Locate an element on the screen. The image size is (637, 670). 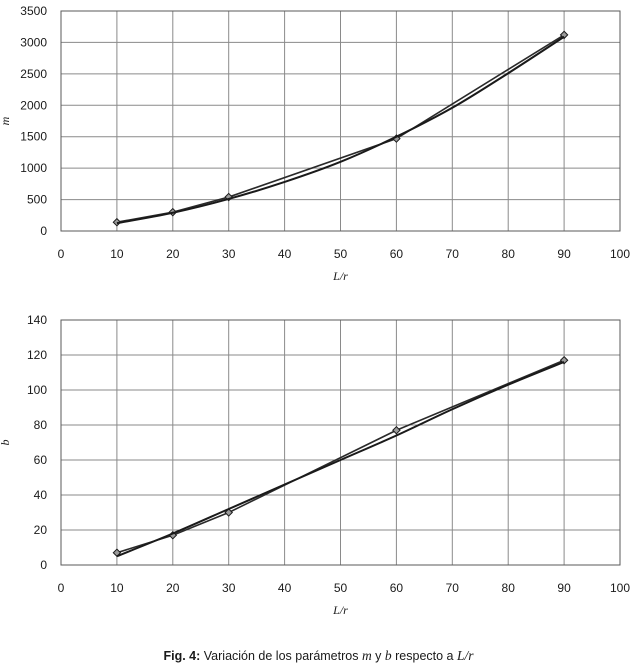
y-tick-label: 1000 is located at coordinates (33, 168).